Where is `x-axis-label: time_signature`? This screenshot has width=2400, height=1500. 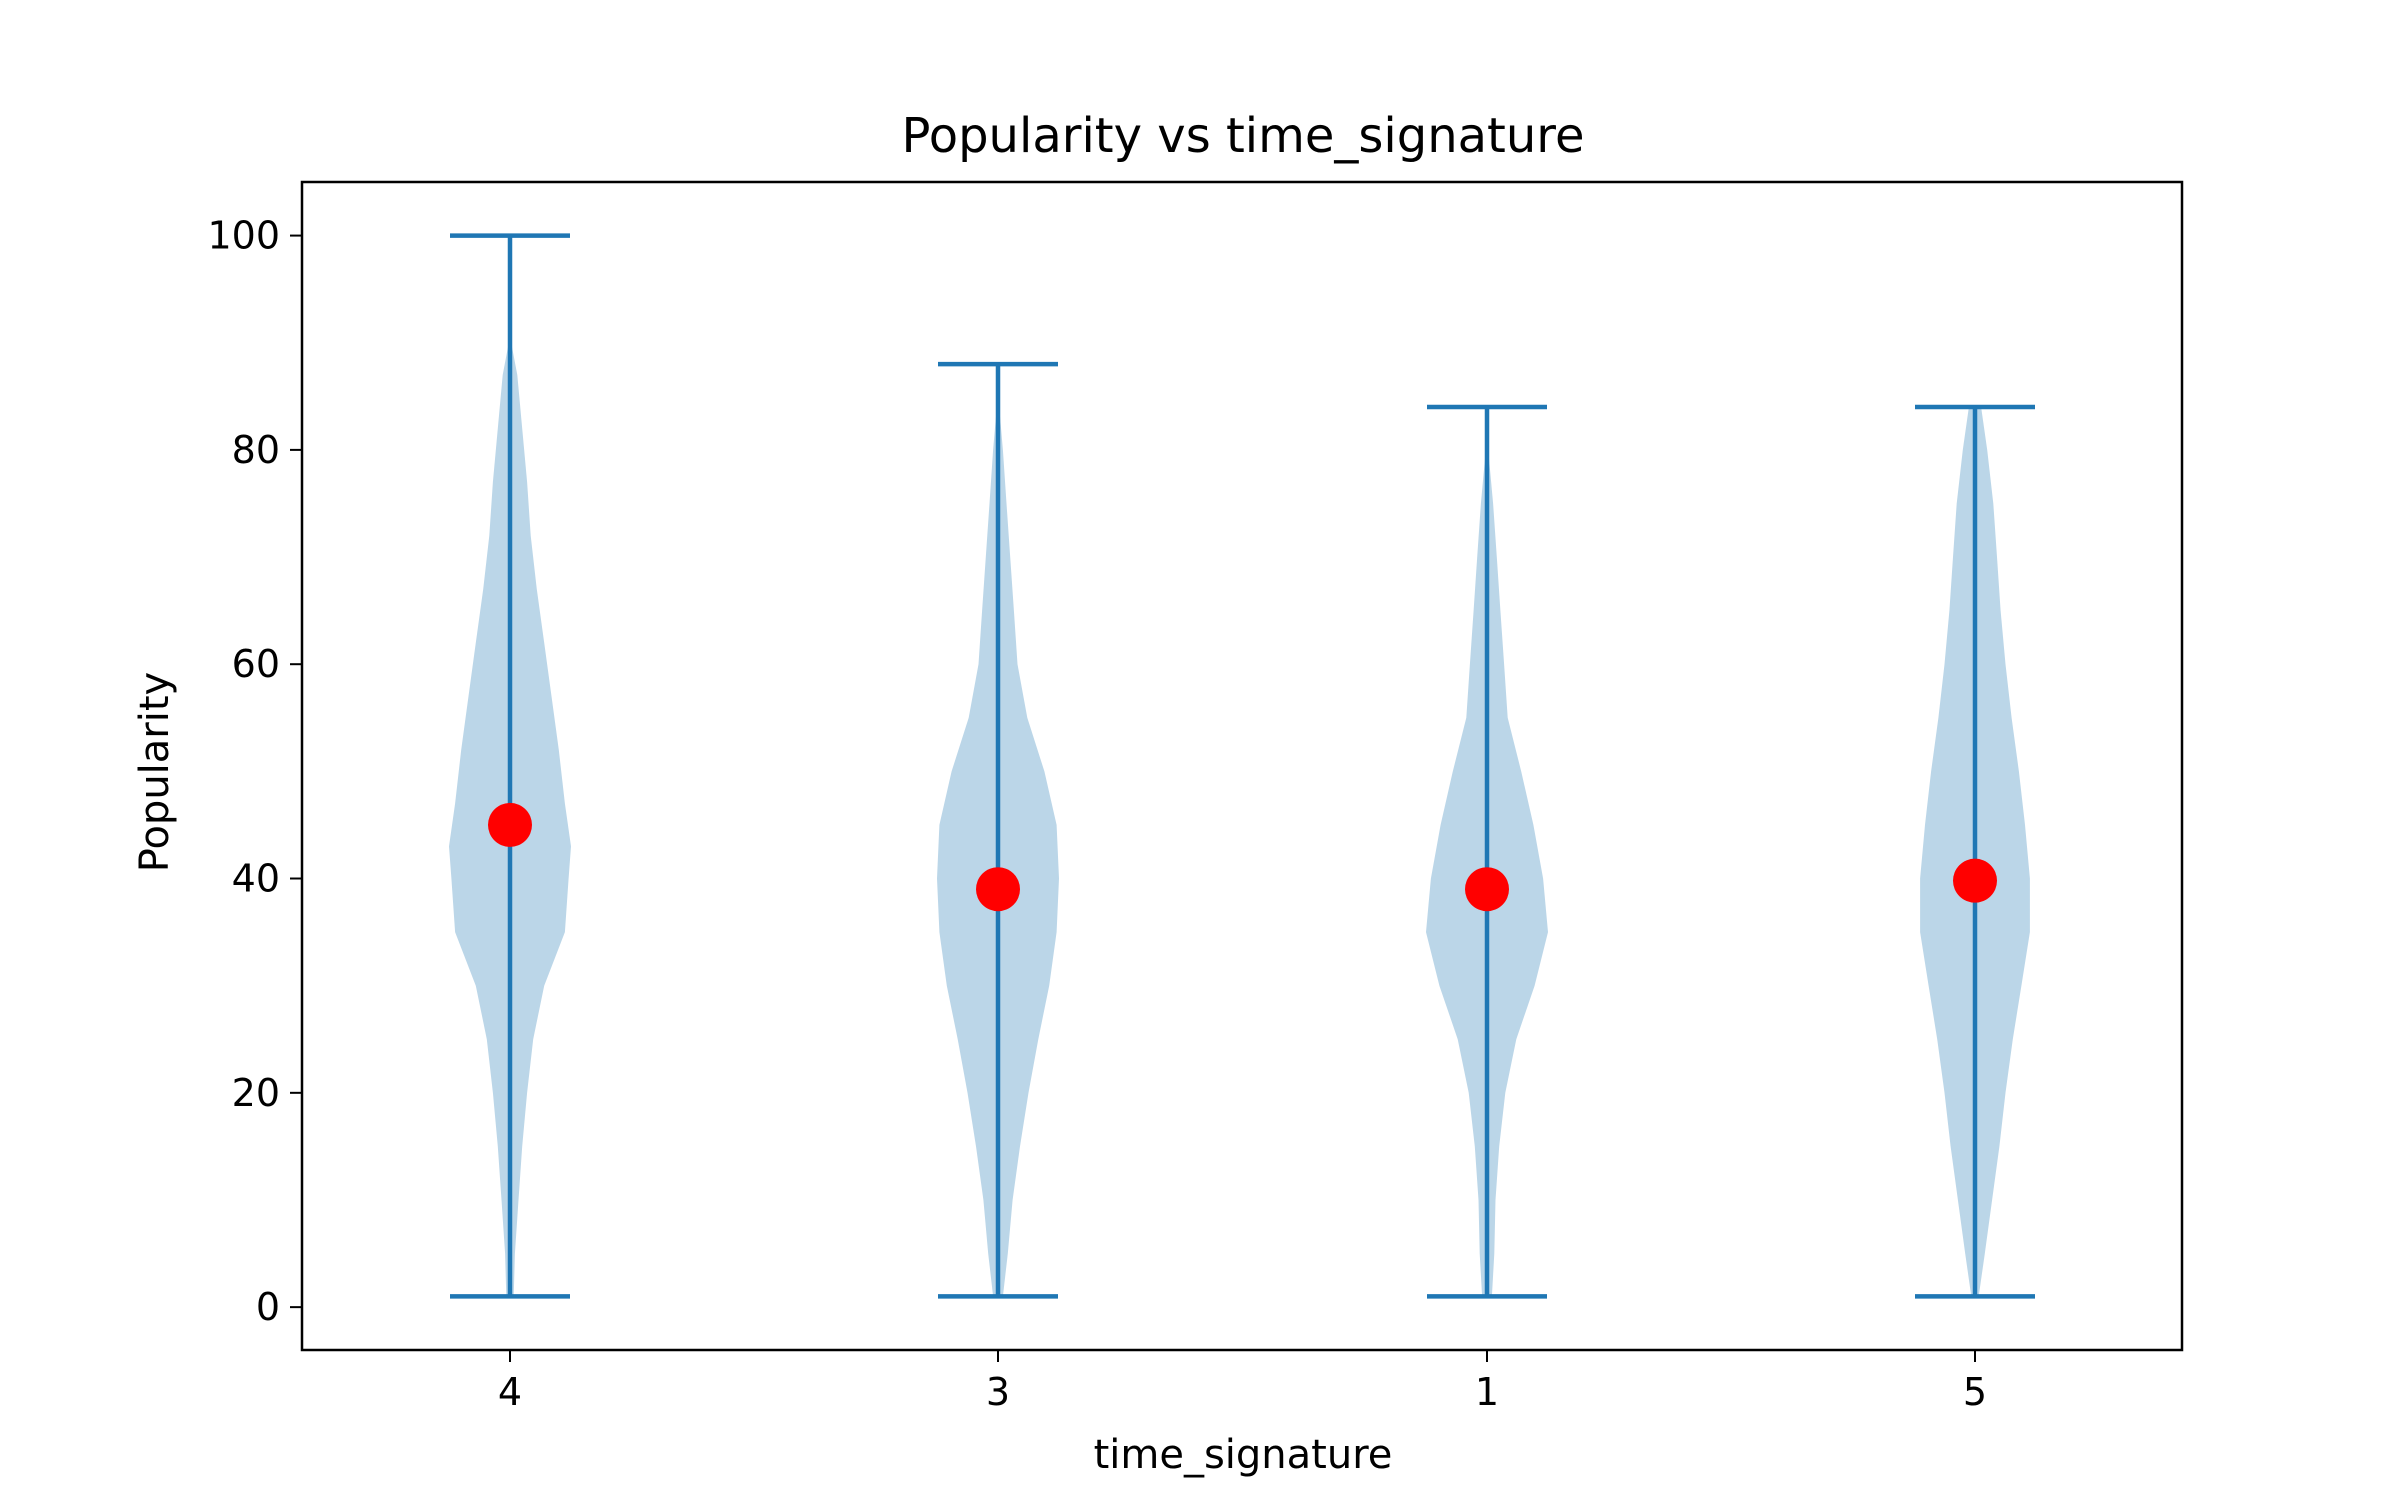 x-axis-label: time_signature is located at coordinates (1243, 1455).